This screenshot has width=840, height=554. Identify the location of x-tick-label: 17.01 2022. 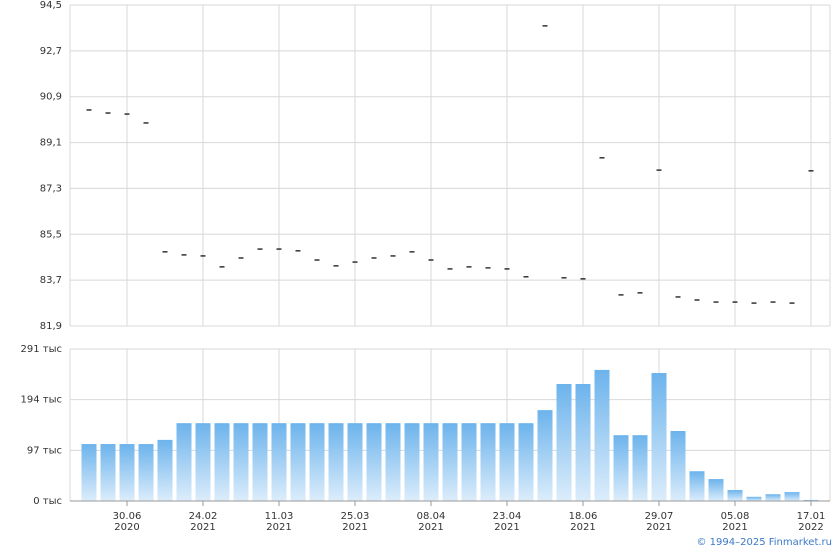
(811, 522).